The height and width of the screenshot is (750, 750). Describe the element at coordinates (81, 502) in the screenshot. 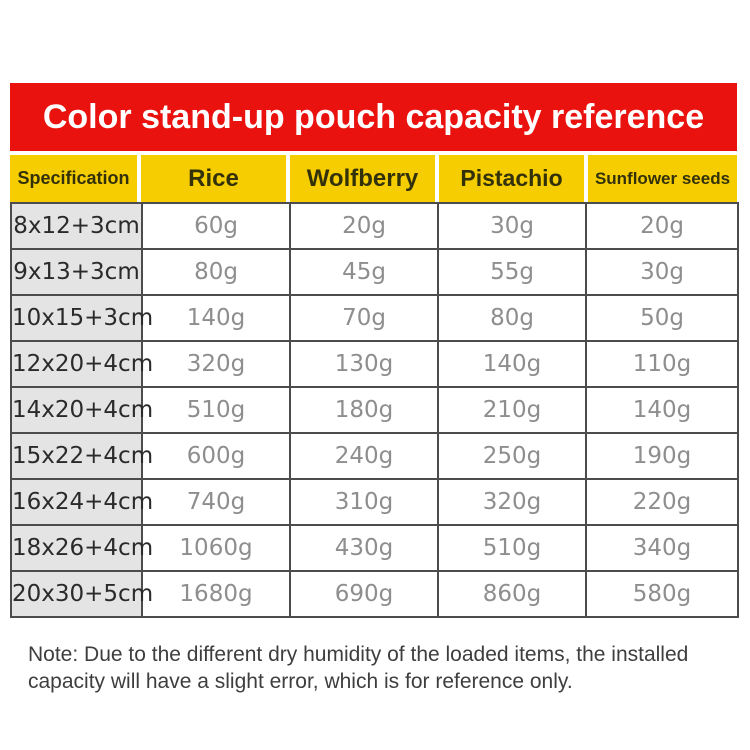

I see `spec-cell: 16x24+4cm` at that location.